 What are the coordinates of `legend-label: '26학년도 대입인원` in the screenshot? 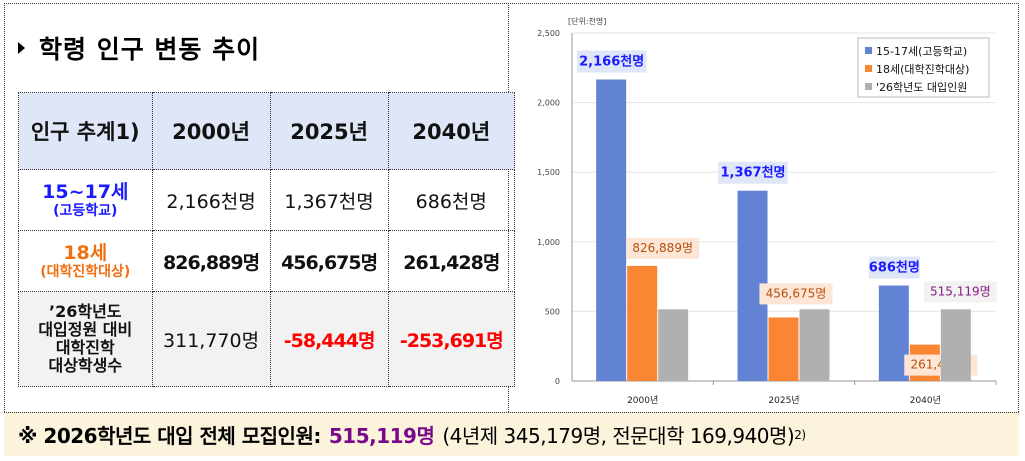 It's located at (921, 87).